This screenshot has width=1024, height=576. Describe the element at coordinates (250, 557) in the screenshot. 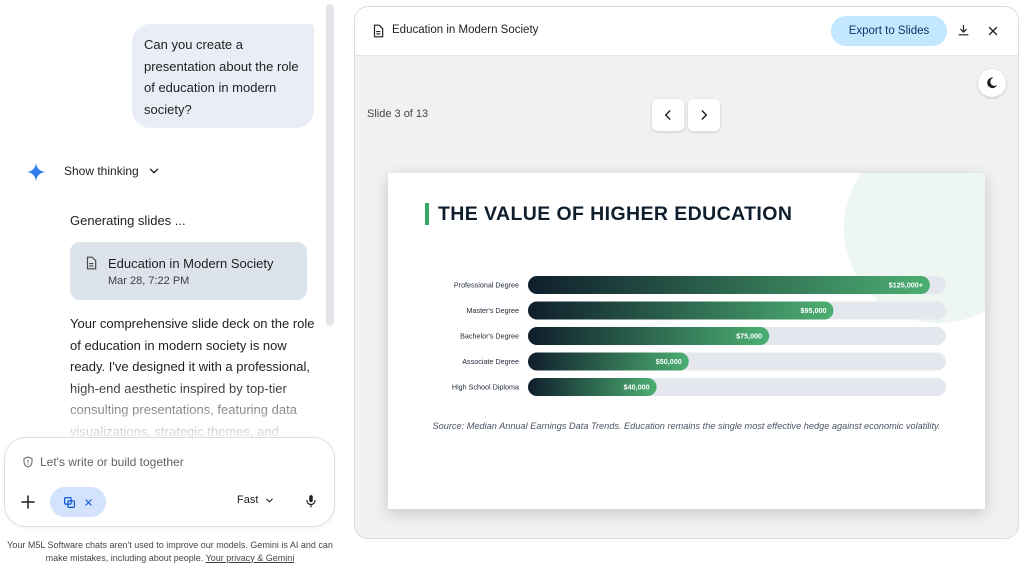

I see `privacy-link: Your privacy & Gemini` at that location.